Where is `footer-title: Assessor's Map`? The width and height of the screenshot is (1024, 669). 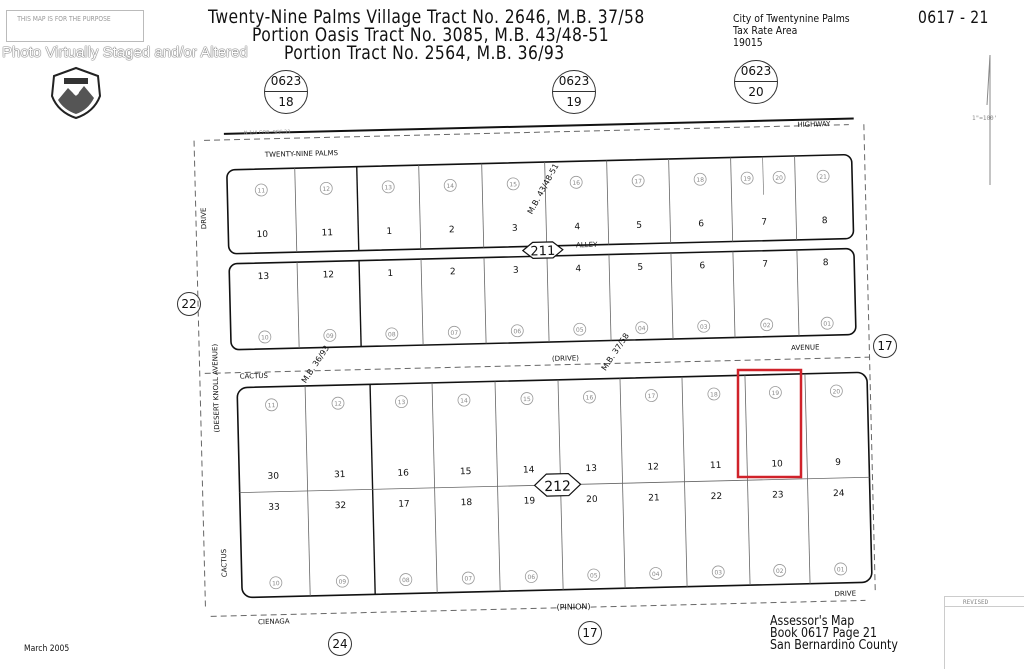
footer-title: Assessor's Map is located at coordinates (812, 621).